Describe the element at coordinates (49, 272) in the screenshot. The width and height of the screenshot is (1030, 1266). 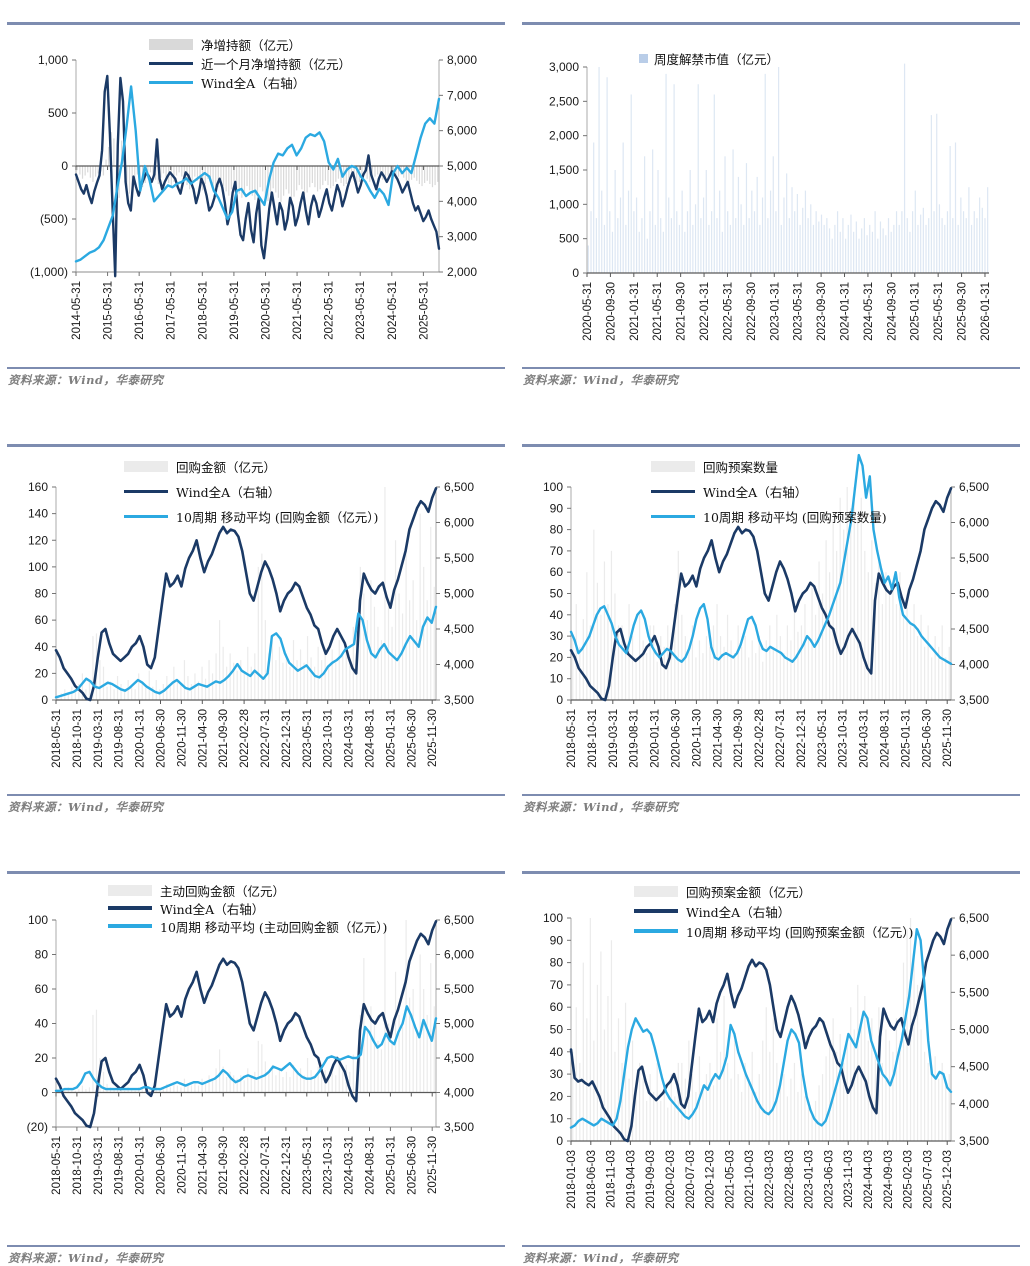
I see `svg-text: (1,000)` at that location.